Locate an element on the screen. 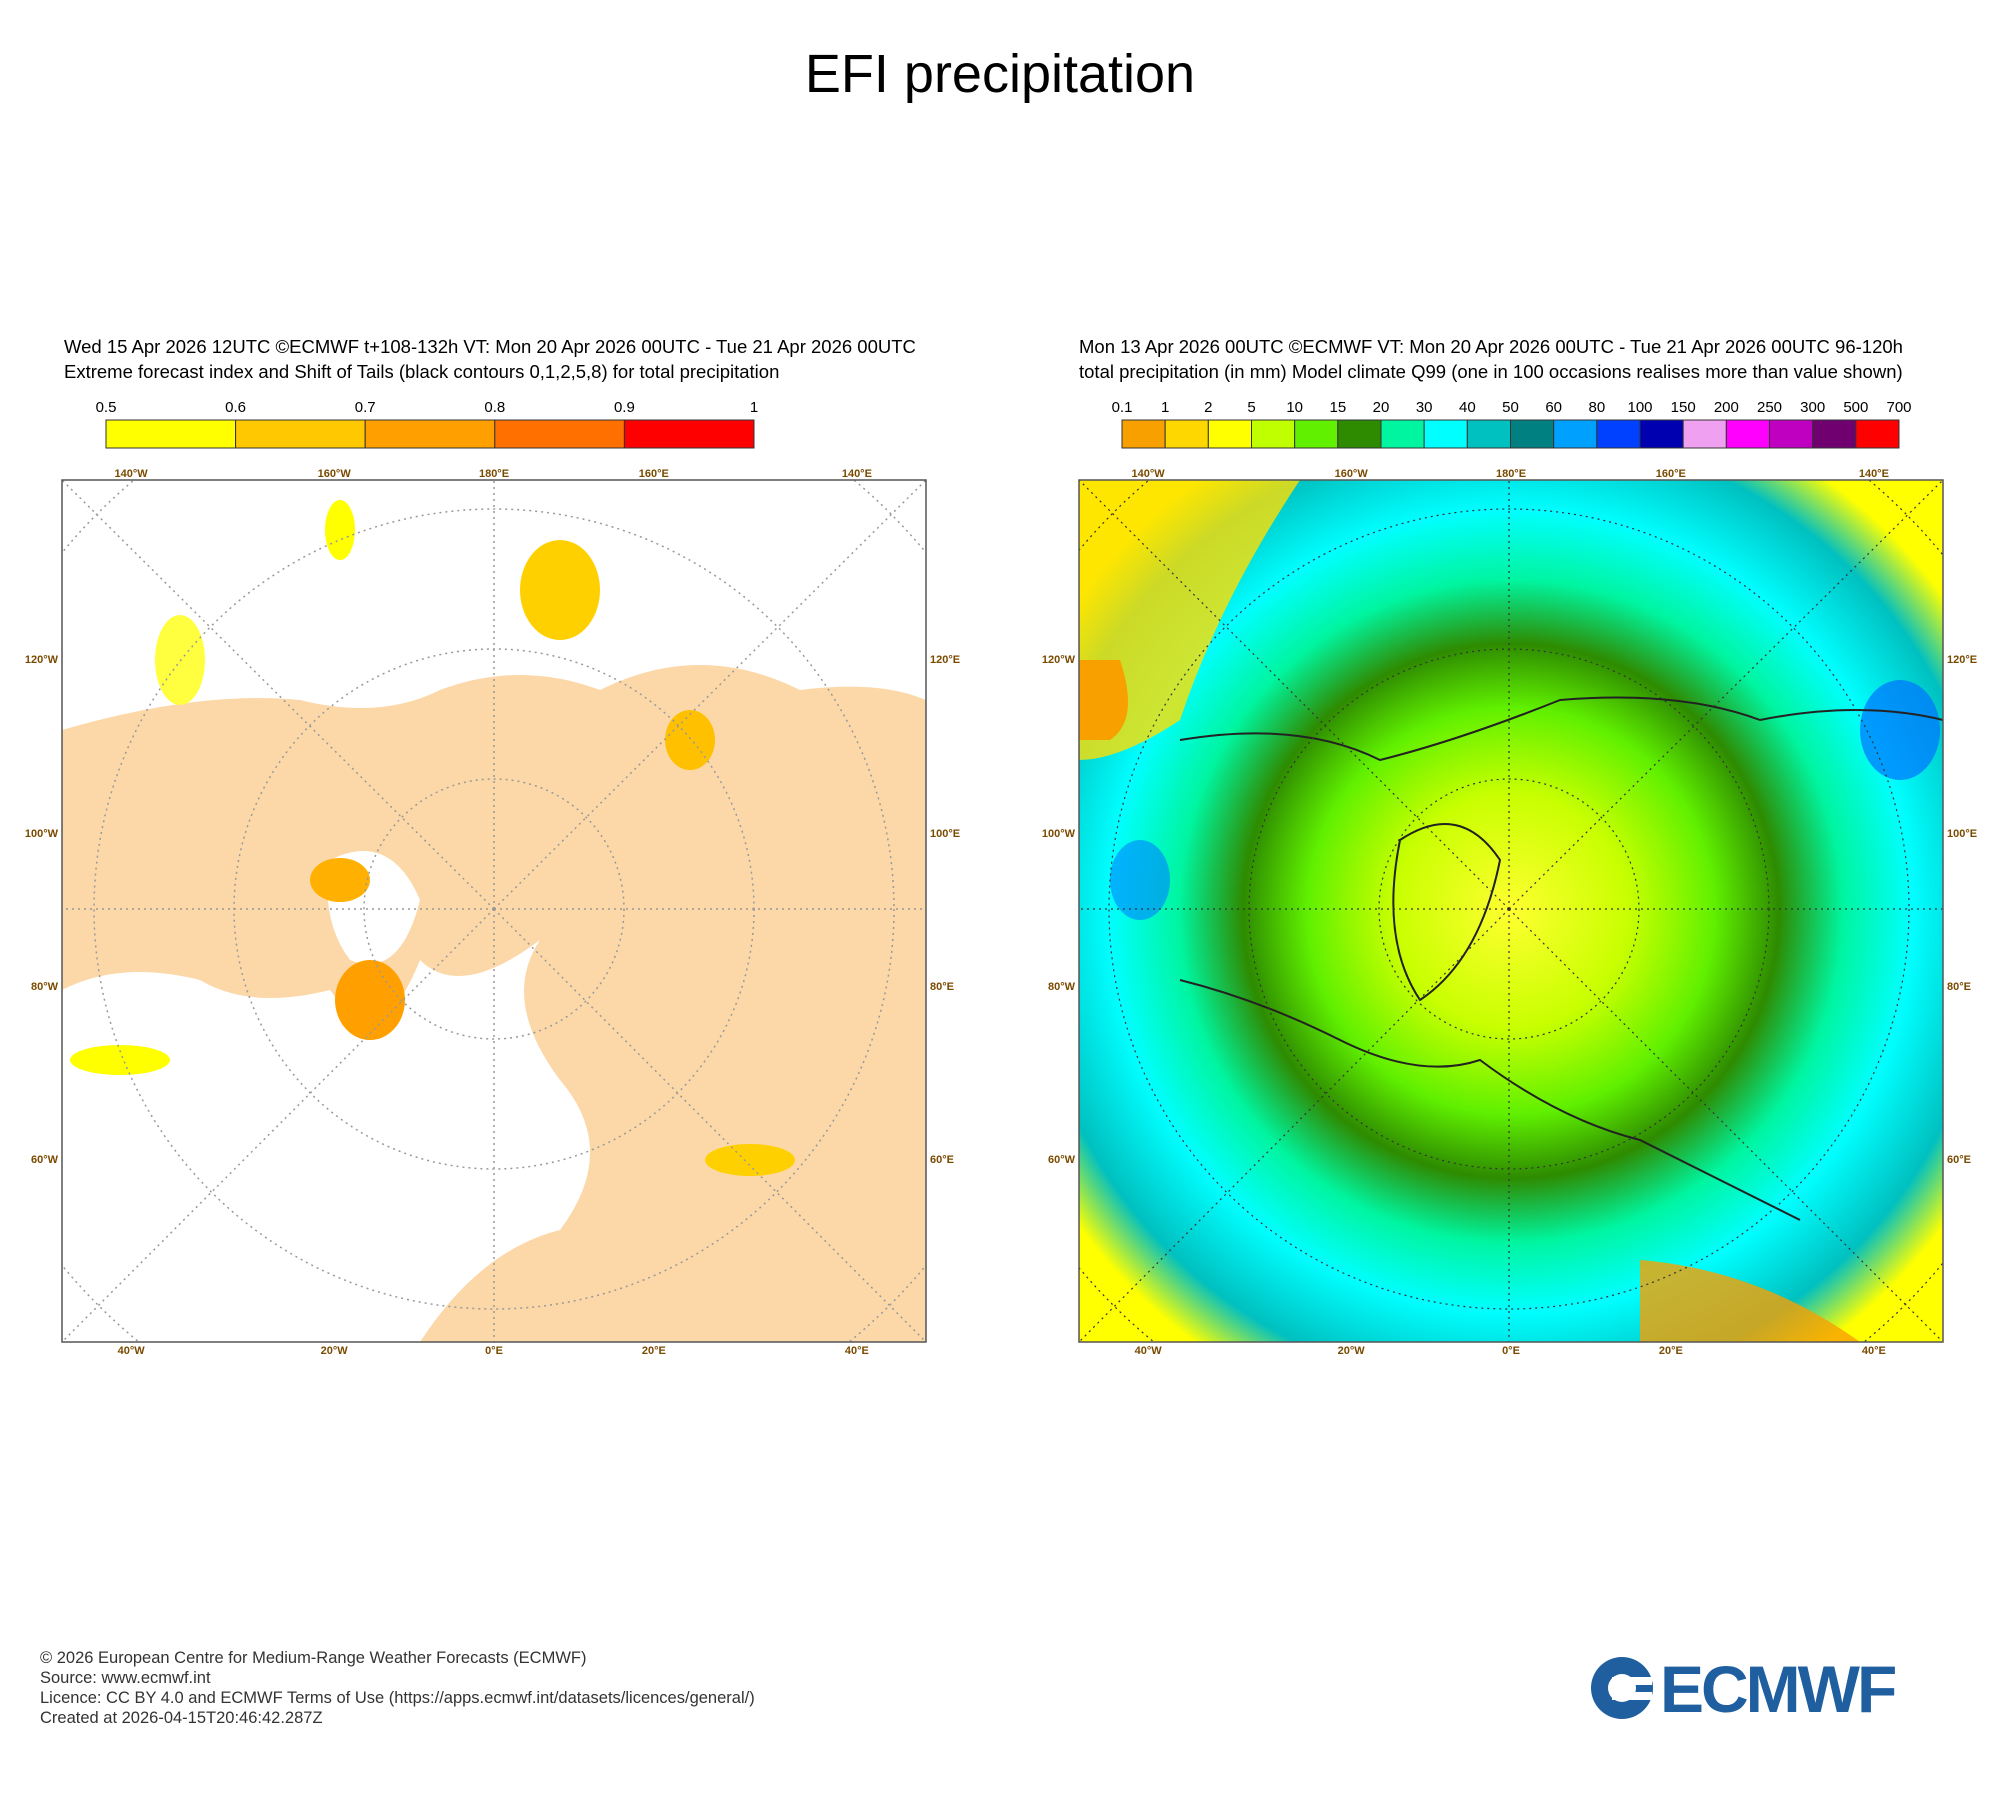  colorbar-label: 0.8 is located at coordinates (494, 407).